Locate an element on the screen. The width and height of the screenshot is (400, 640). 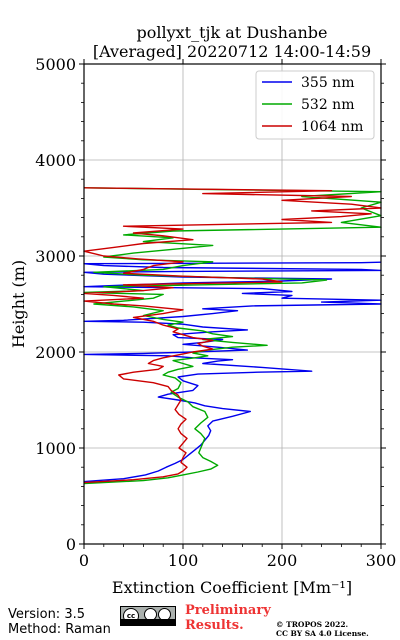
y-tick-label: 2000 is located at coordinates (55, 352).